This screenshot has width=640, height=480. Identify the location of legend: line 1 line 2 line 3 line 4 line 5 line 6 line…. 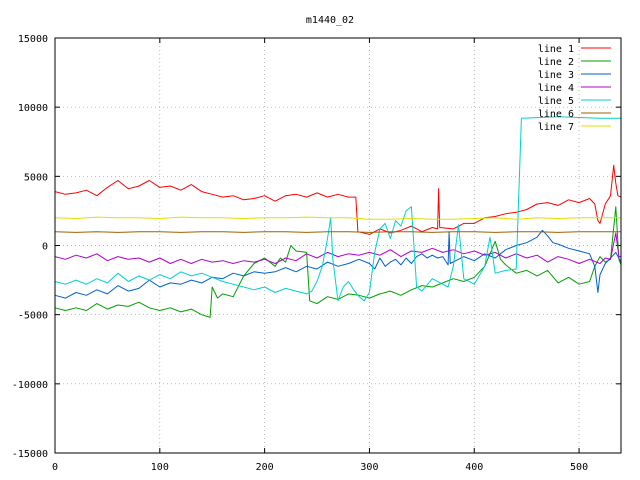
(574, 88).